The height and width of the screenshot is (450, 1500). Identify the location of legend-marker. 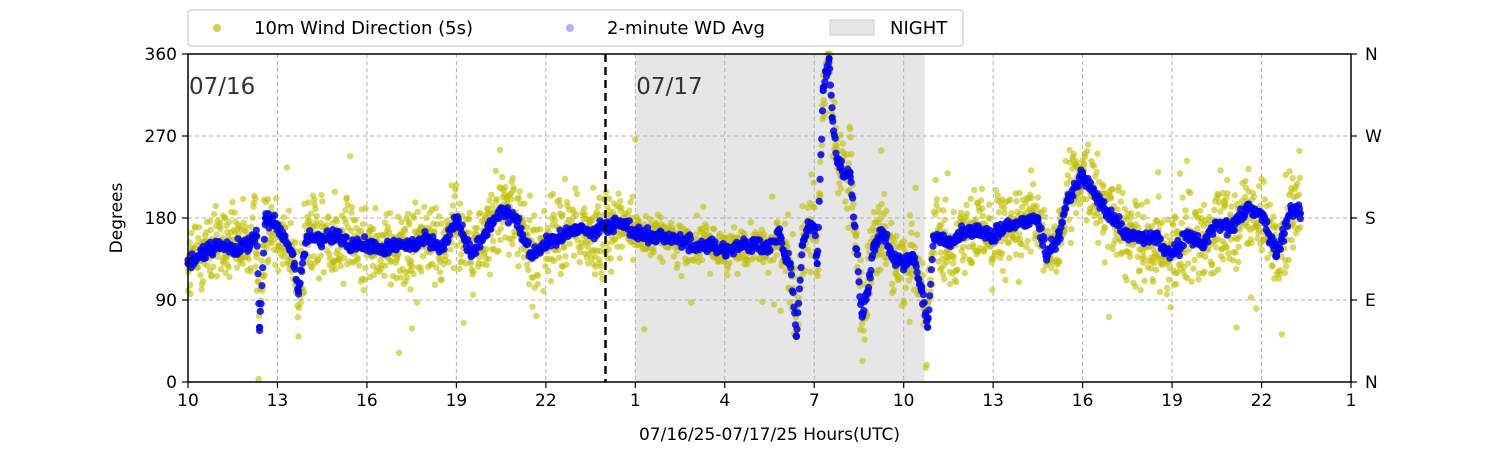
(570, 28).